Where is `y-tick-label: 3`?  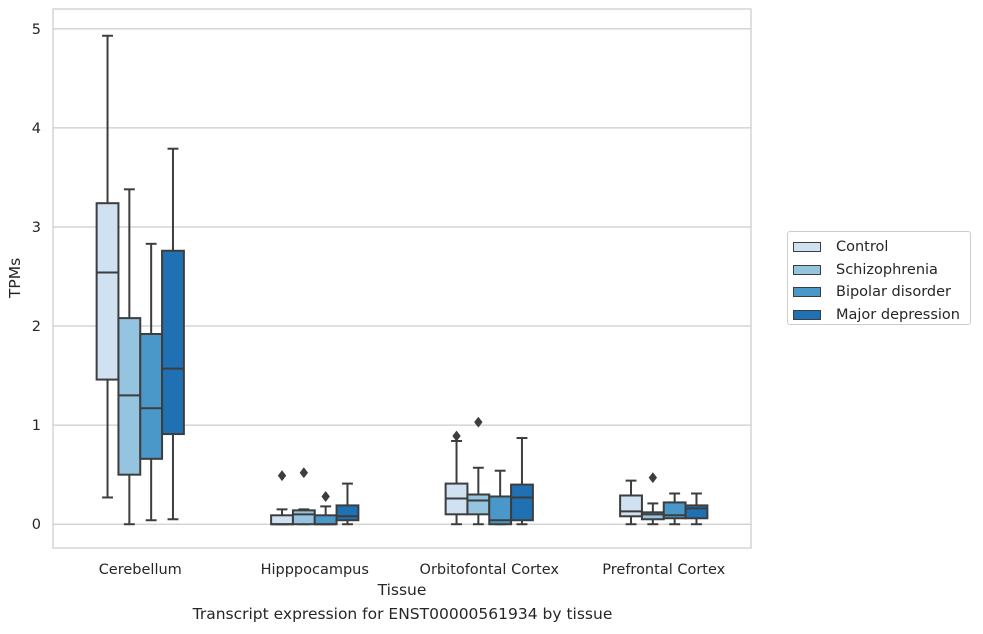 y-tick-label: 3 is located at coordinates (36, 228).